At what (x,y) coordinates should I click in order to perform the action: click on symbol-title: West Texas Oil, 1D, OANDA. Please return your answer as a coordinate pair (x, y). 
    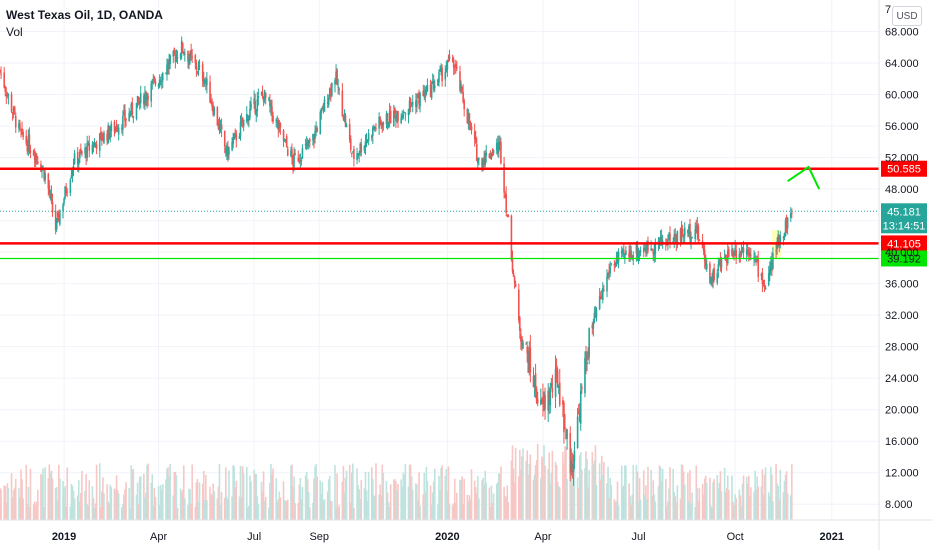
    Looking at the image, I should click on (84, 15).